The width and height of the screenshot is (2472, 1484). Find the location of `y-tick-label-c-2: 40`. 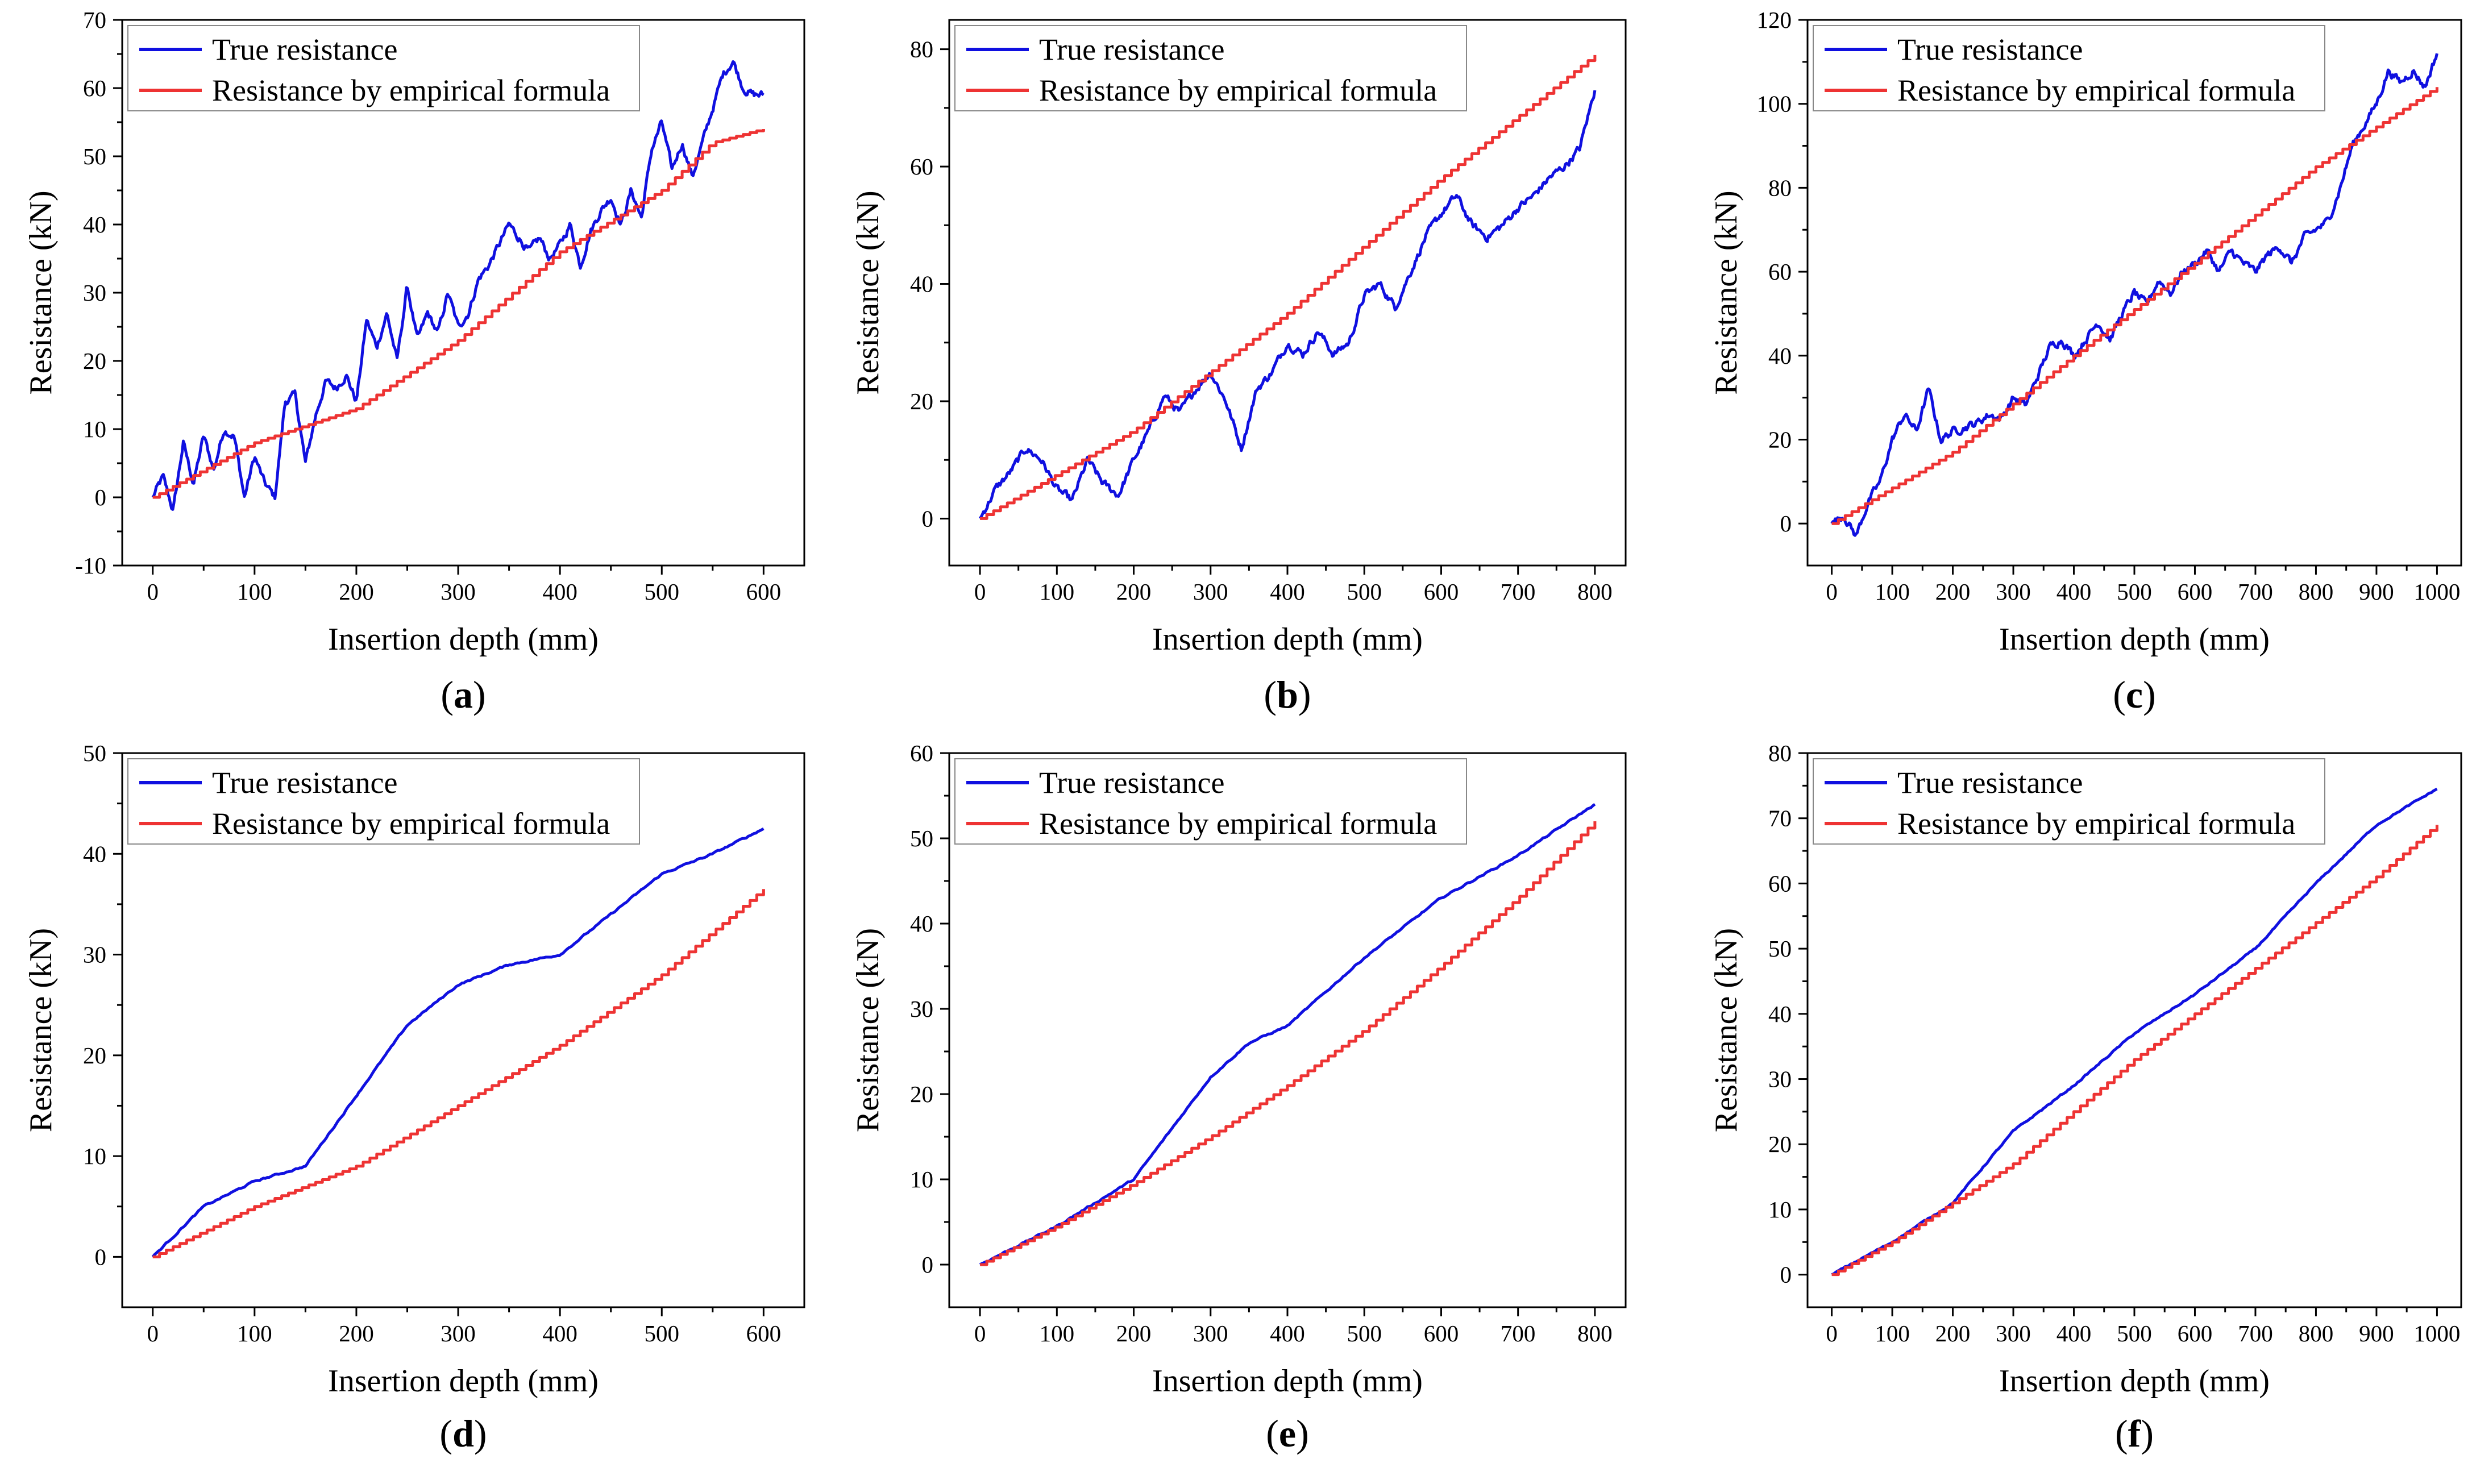

y-tick-label-c-2: 40 is located at coordinates (1780, 356).